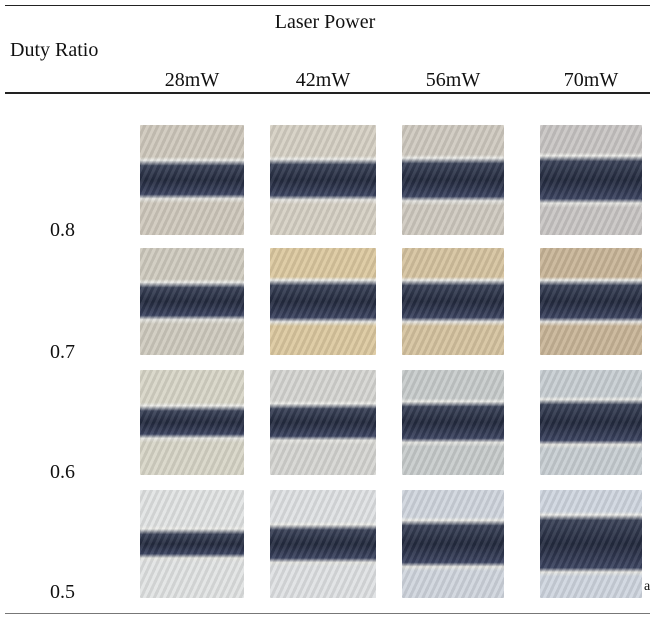 This screenshot has height=617, width=654. Describe the element at coordinates (327, 5) in the screenshot. I see `top-rule` at that location.